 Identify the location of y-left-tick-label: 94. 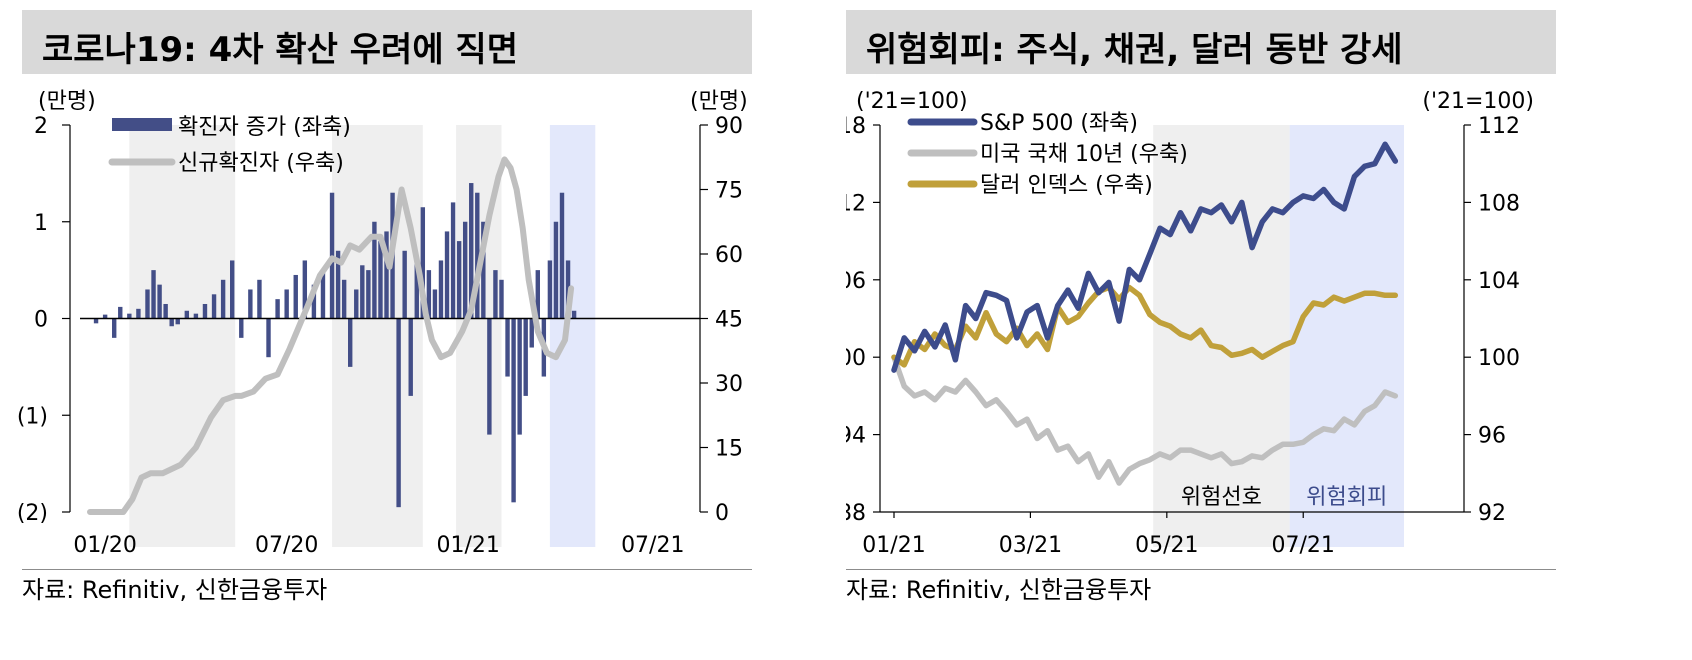
(856, 436).